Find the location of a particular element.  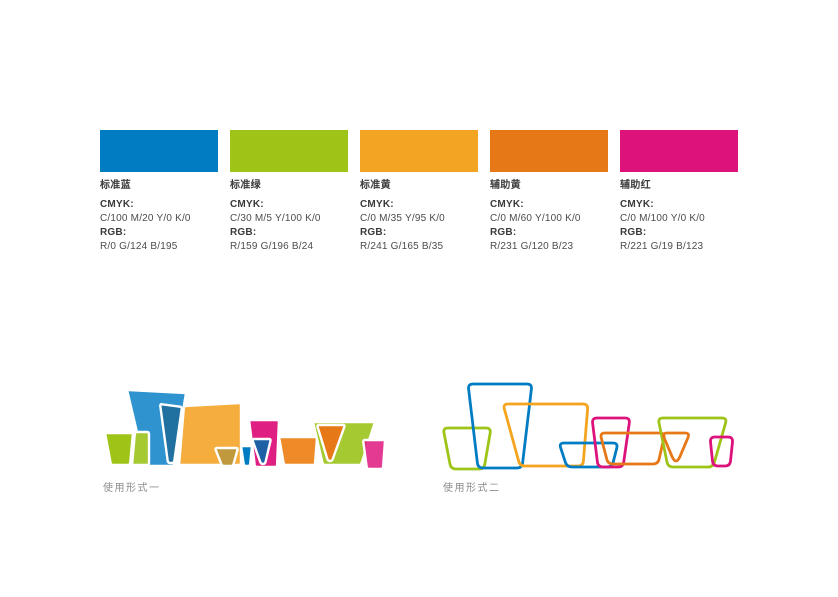

logo-usage-form-2-outline is located at coordinates (588, 426).